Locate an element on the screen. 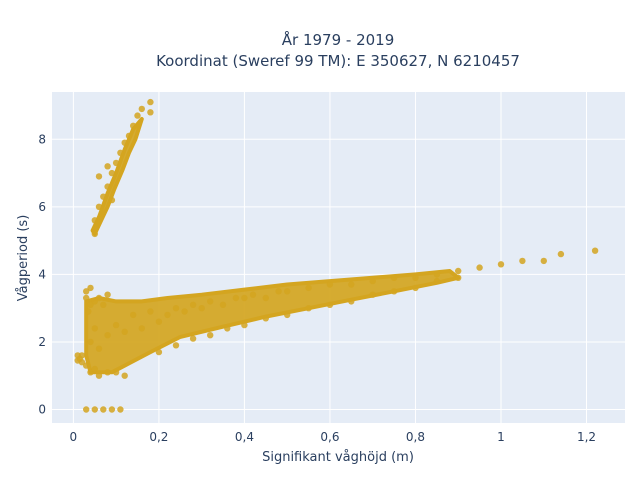 The width and height of the screenshot is (640, 480). x-tick-label: 1,2 is located at coordinates (586, 437).